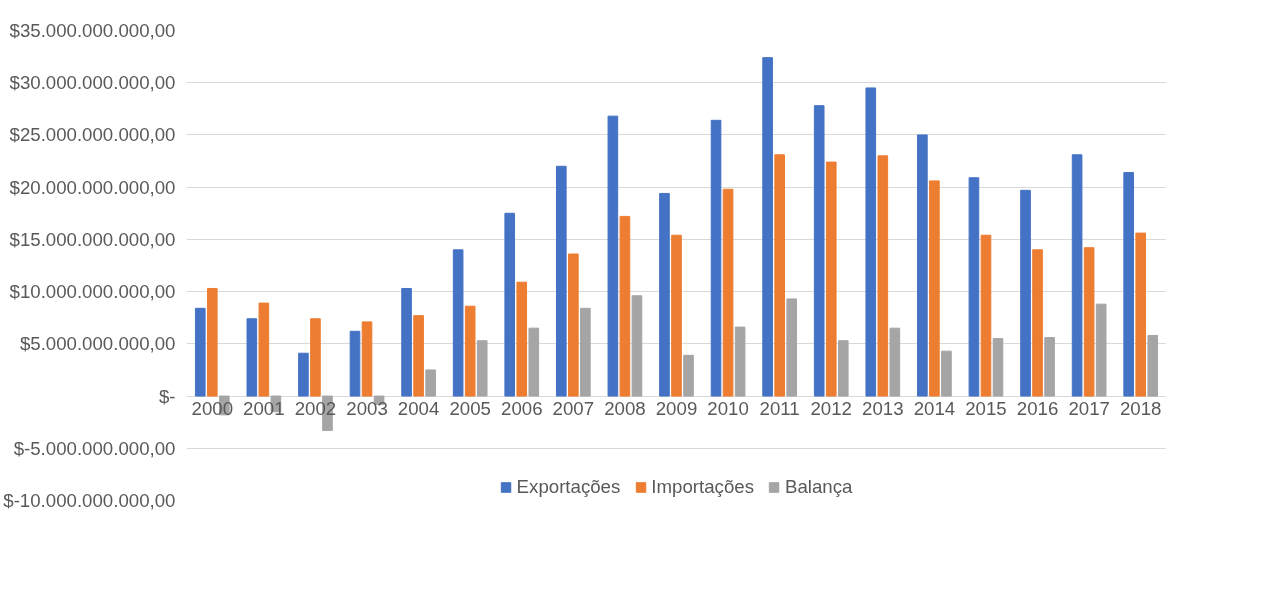 This screenshot has width=1262, height=612. What do you see at coordinates (418, 409) in the screenshot?
I see `x-tick-label: 2004` at bounding box center [418, 409].